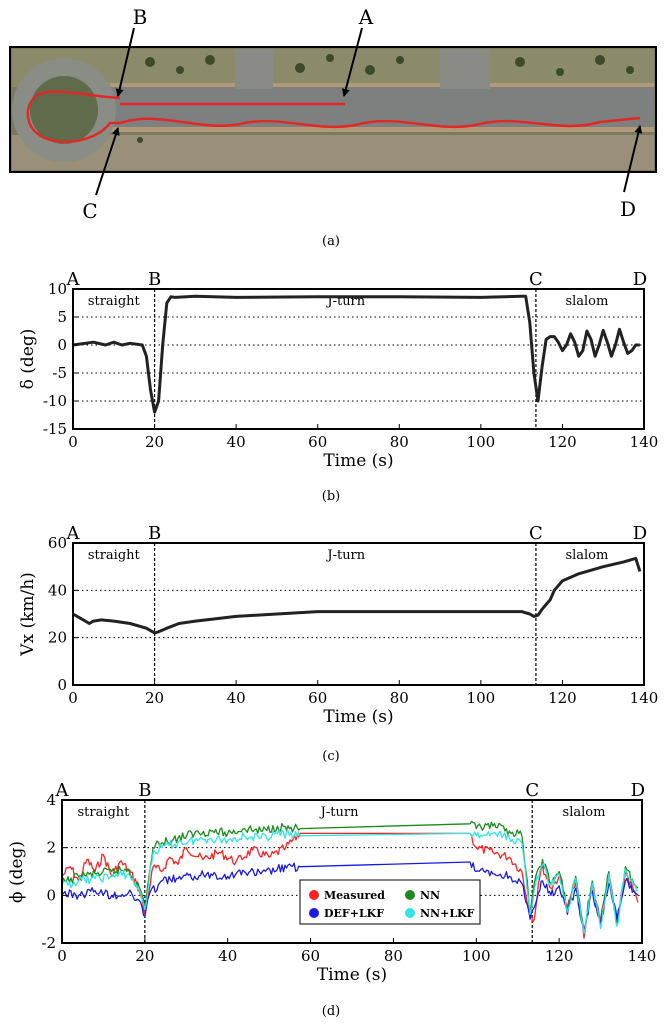 The height and width of the screenshot is (1024, 664). What do you see at coordinates (57, 543) in the screenshot?
I see `y-tick-label: 60` at bounding box center [57, 543].